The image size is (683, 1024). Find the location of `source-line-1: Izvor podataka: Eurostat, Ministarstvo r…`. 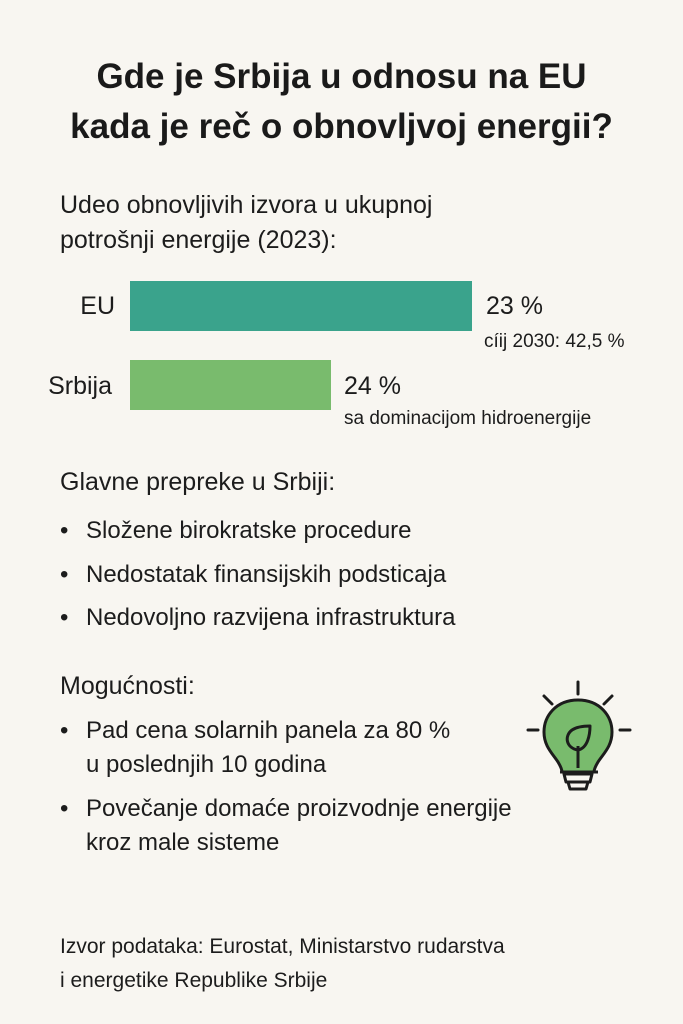

source-line-1: Izvor podataka: Eurostat, Ministarstvo r… is located at coordinates (282, 946).